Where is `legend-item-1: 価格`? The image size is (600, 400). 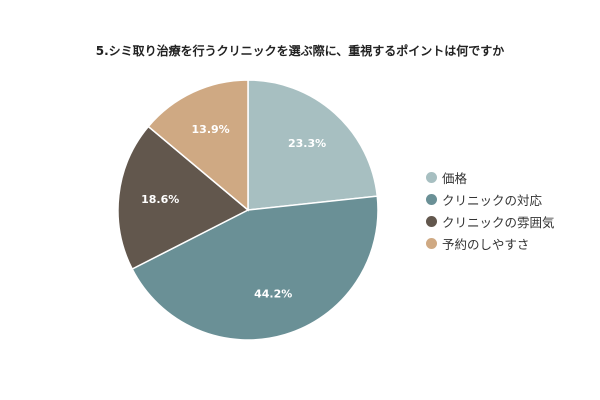
legend-item-1: 価格 is located at coordinates (490, 177).